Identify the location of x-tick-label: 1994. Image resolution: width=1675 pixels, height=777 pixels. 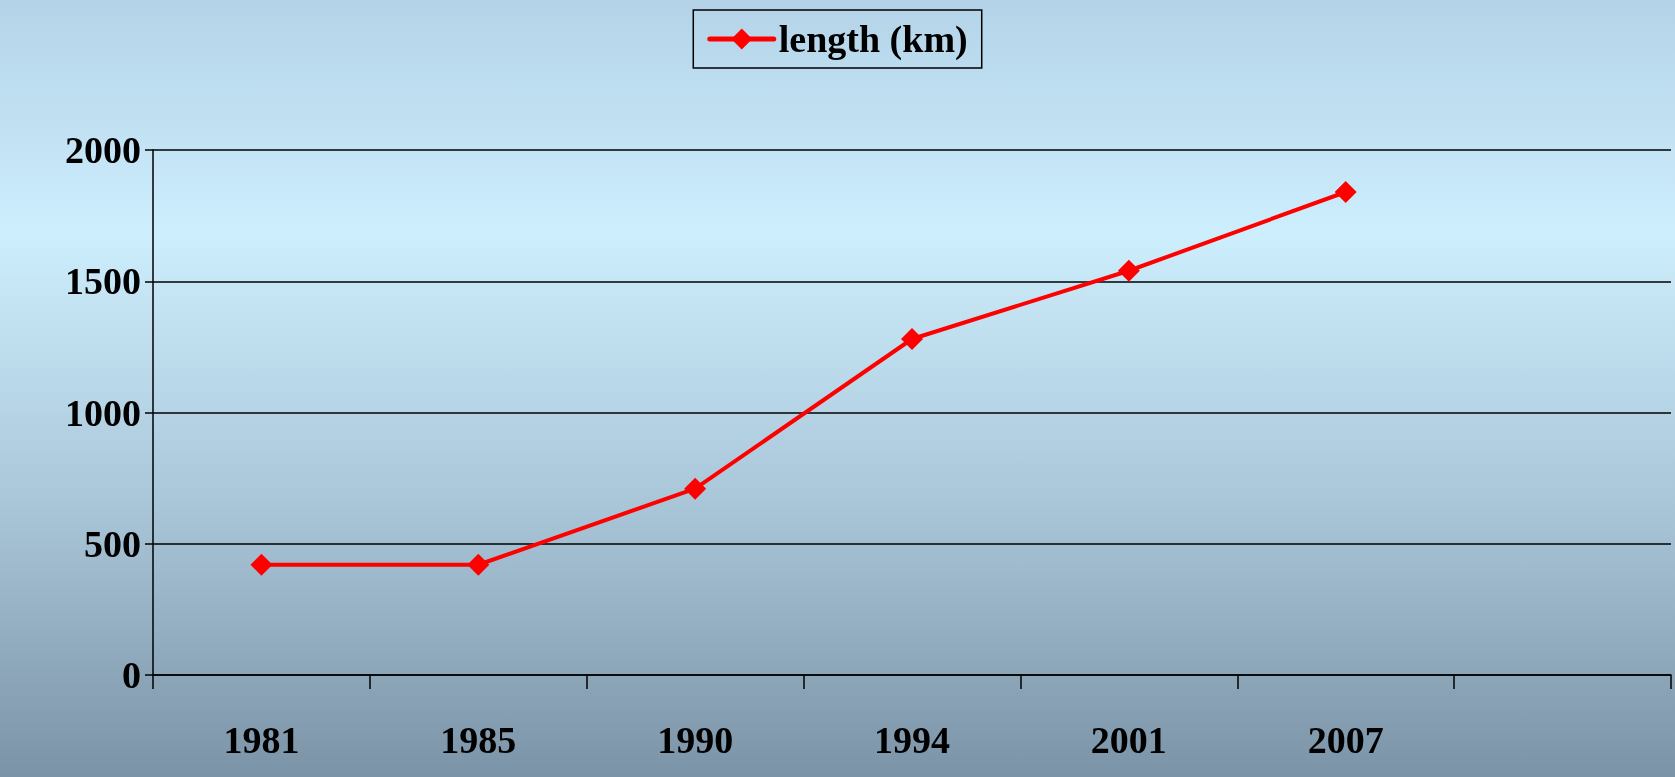
(912, 740).